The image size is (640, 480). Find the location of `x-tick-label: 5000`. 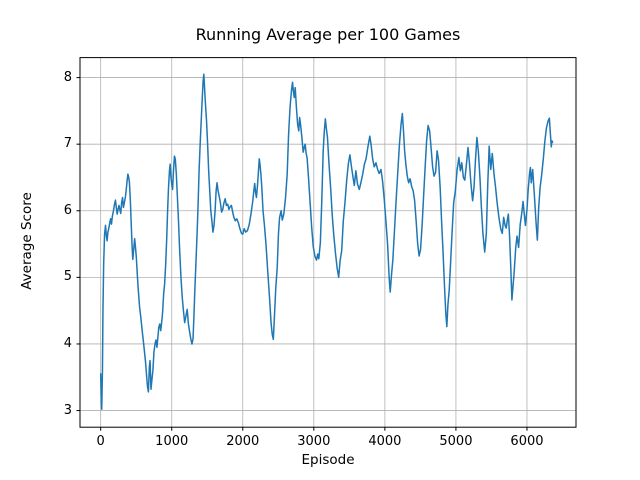

x-tick-label: 5000 is located at coordinates (456, 441).